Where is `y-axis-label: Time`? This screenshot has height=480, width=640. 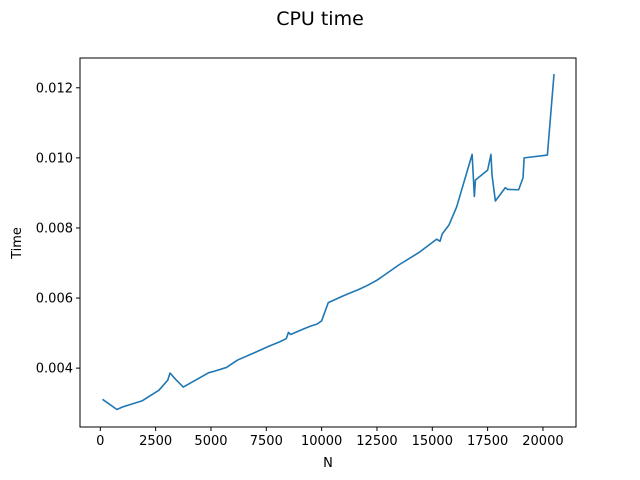
y-axis-label: Time is located at coordinates (17, 243).